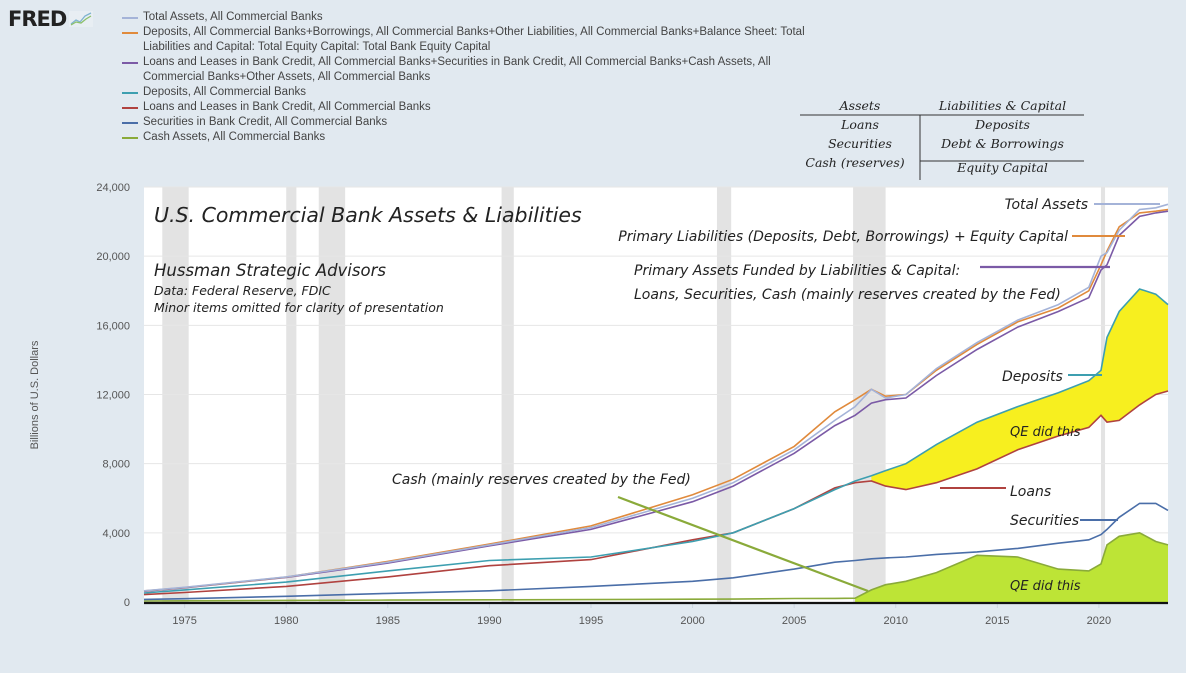  I want to click on x-tick-label: 1985, so click(388, 621).